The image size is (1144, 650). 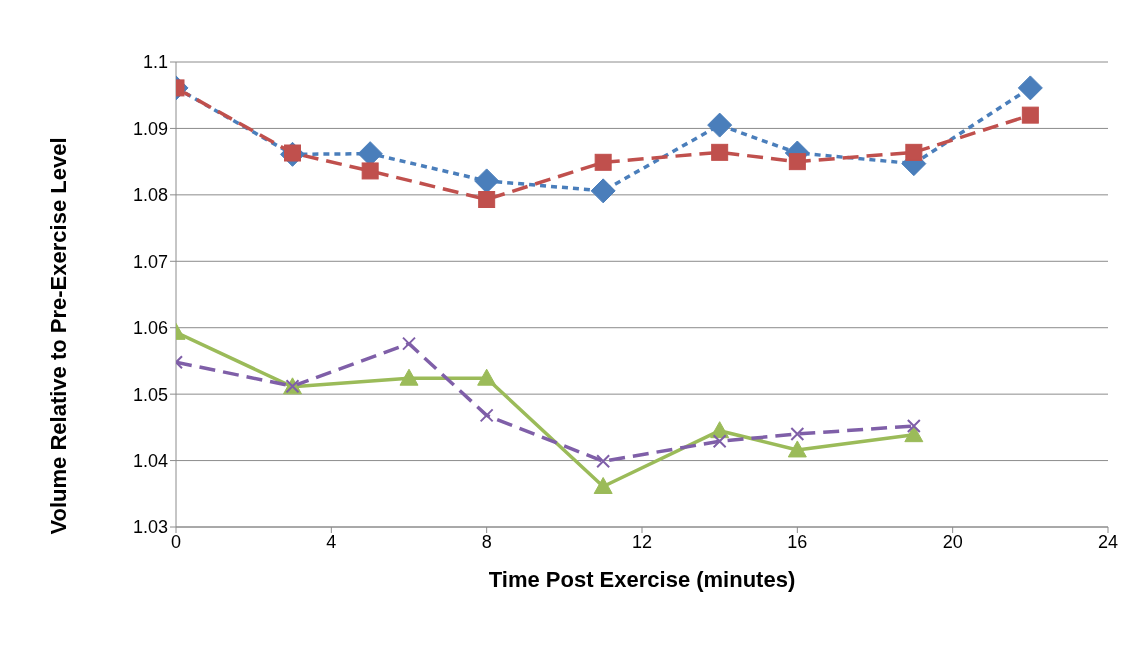 I want to click on x-tick-label: 24, so click(x=1108, y=541).